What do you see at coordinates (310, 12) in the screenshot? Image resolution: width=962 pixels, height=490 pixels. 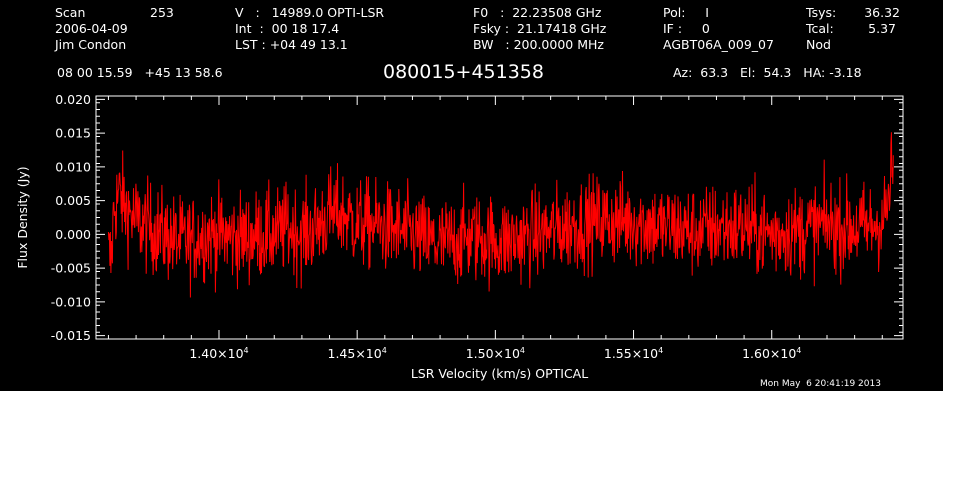 I see `velocity-line: V : 14989.0 OPTI-LSR` at bounding box center [310, 12].